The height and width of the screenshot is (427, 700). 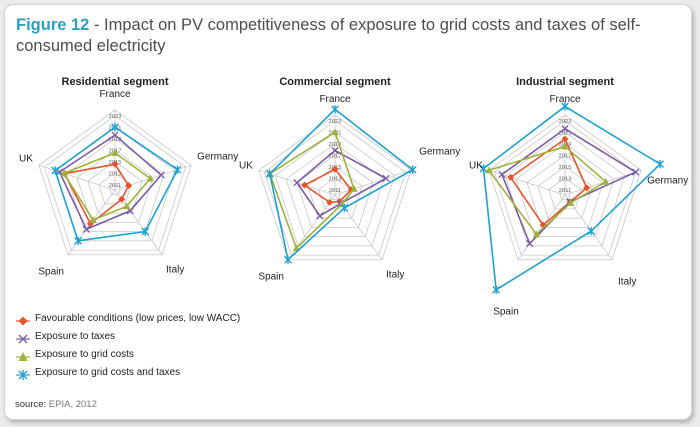 I want to click on chart-title: Residential segment, so click(x=115, y=82).